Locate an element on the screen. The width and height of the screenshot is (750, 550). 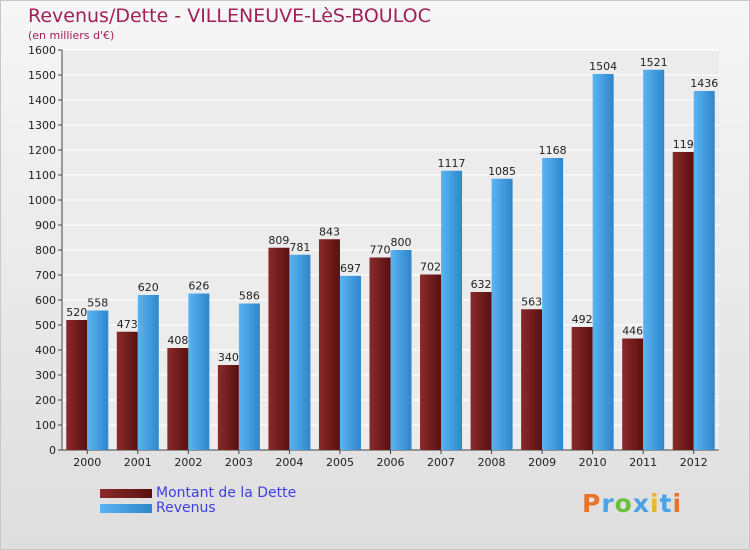
x-tick-label: 2008 is located at coordinates (492, 462).